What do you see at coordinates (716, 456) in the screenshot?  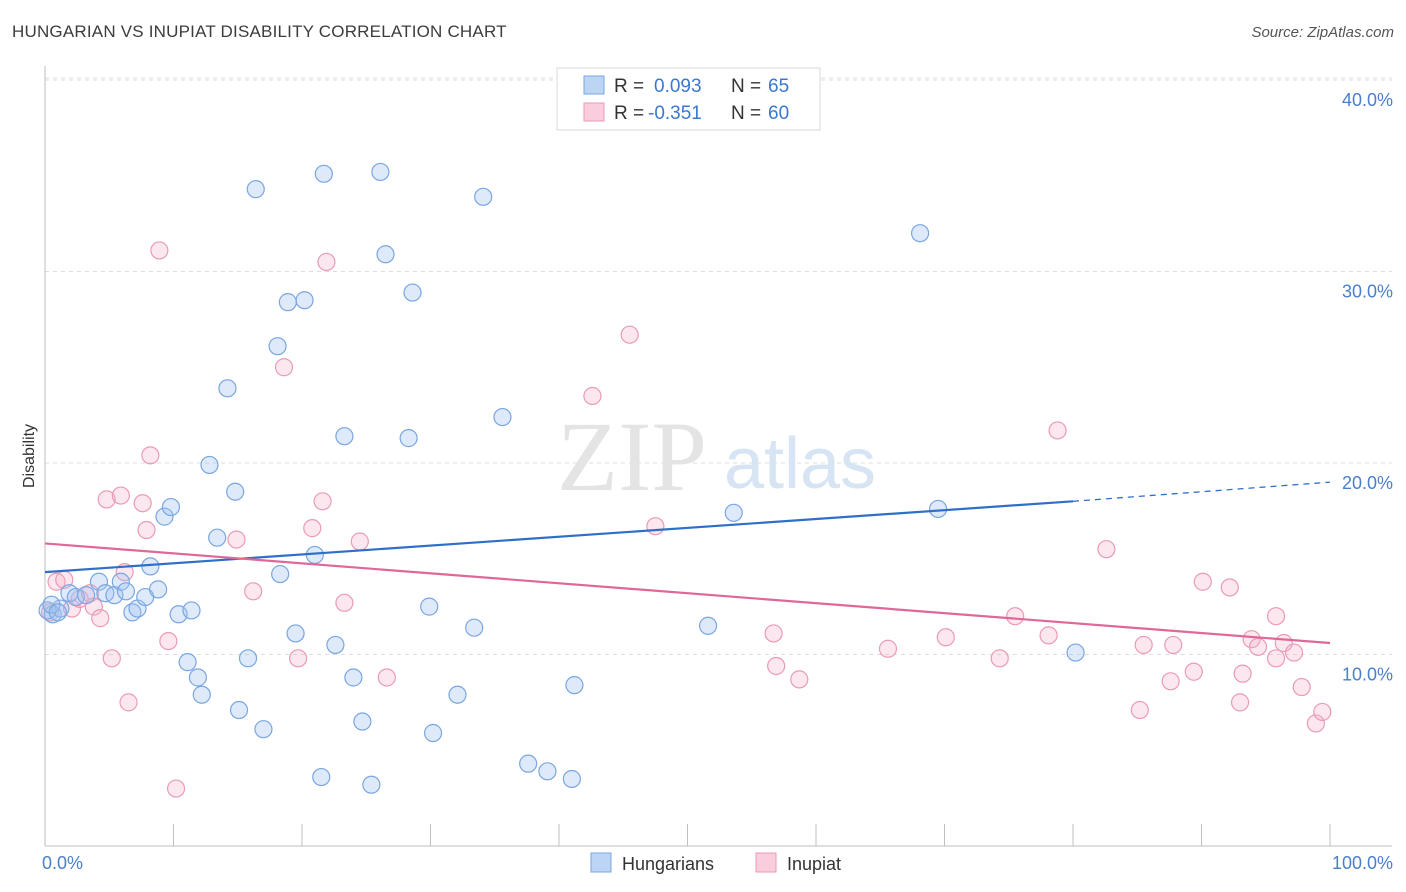 I see `watermark: ZIP atlas` at bounding box center [716, 456].